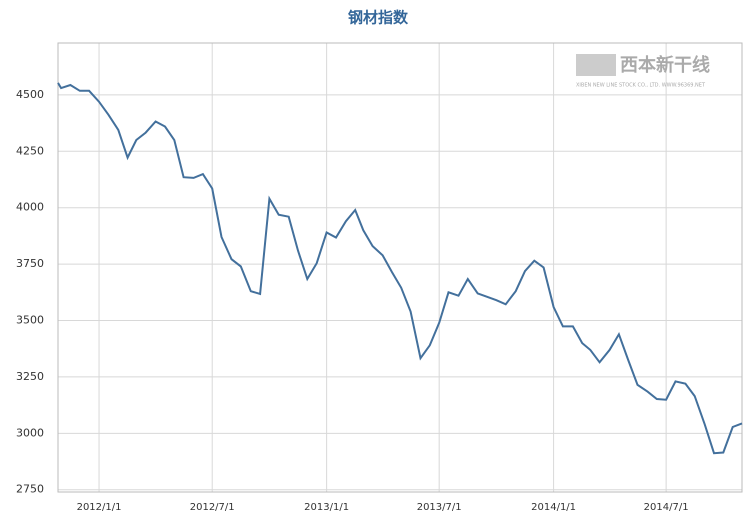 Image resolution: width=755 pixels, height=517 pixels. I want to click on y-tick-label: 3250, so click(30, 376).